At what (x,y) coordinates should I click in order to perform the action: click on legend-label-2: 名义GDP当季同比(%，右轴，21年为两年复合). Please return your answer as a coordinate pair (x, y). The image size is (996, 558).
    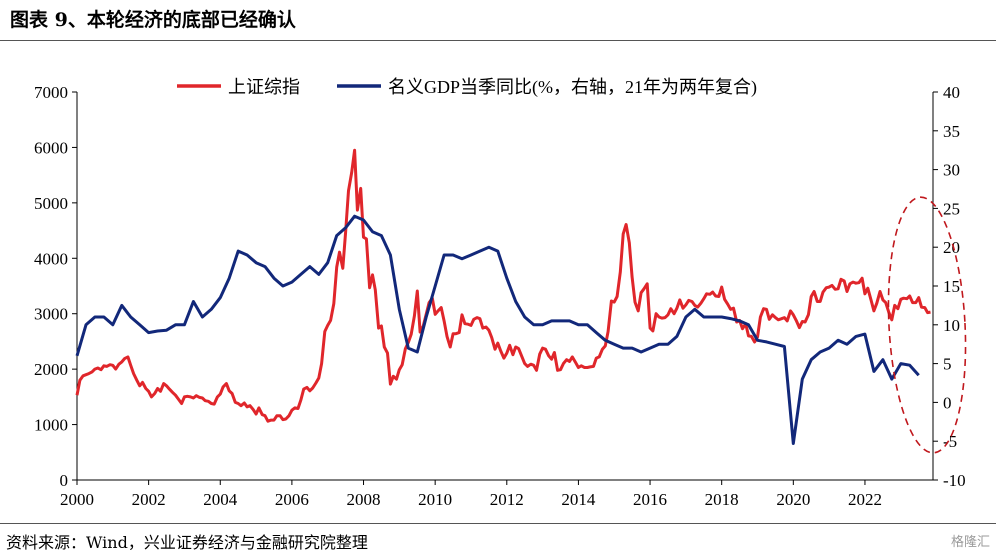
    Looking at the image, I should click on (572, 87).